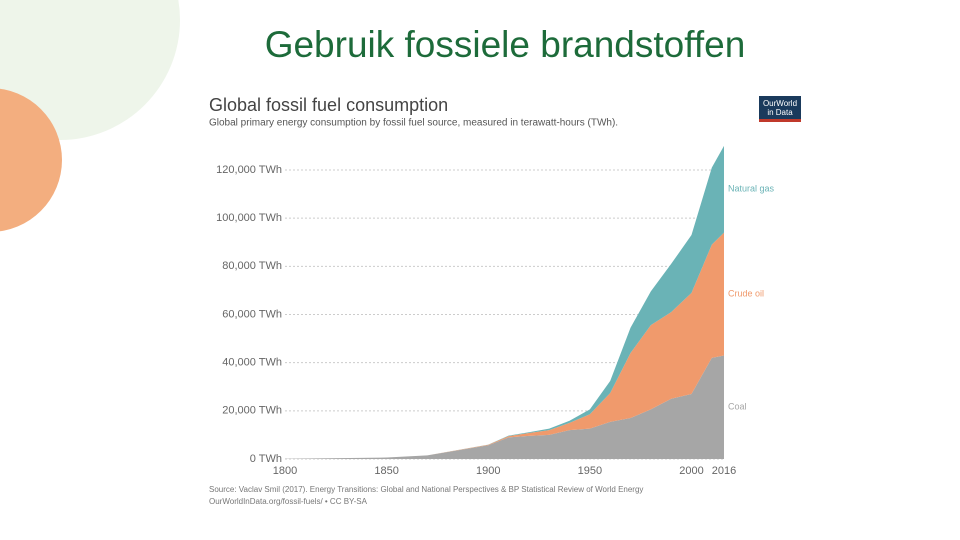  I want to click on y-tick-label: 120,000 TWh, so click(249, 170).